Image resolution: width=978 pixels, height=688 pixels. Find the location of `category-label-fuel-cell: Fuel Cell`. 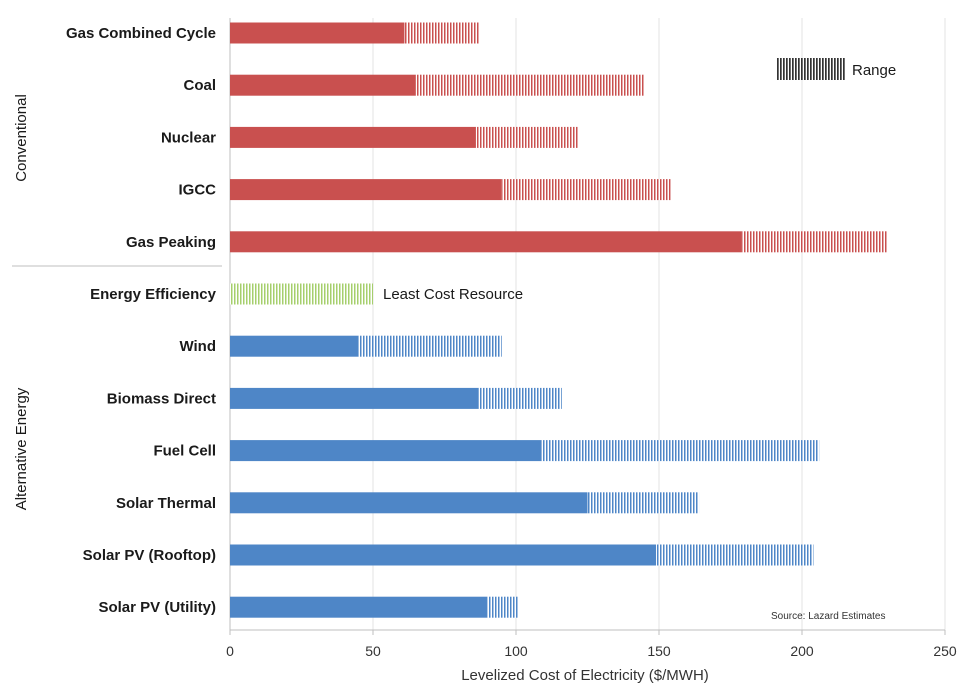

category-label-fuel-cell: Fuel Cell is located at coordinates (184, 451).